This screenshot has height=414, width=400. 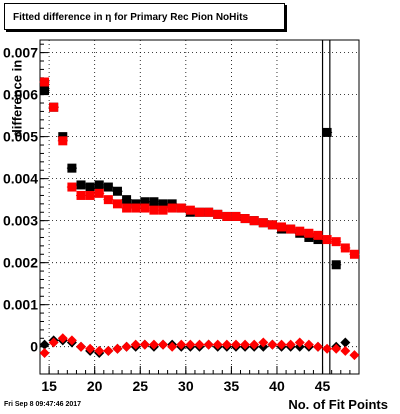 What do you see at coordinates (232, 386) in the screenshot?
I see `x-tick-label: 35` at bounding box center [232, 386].